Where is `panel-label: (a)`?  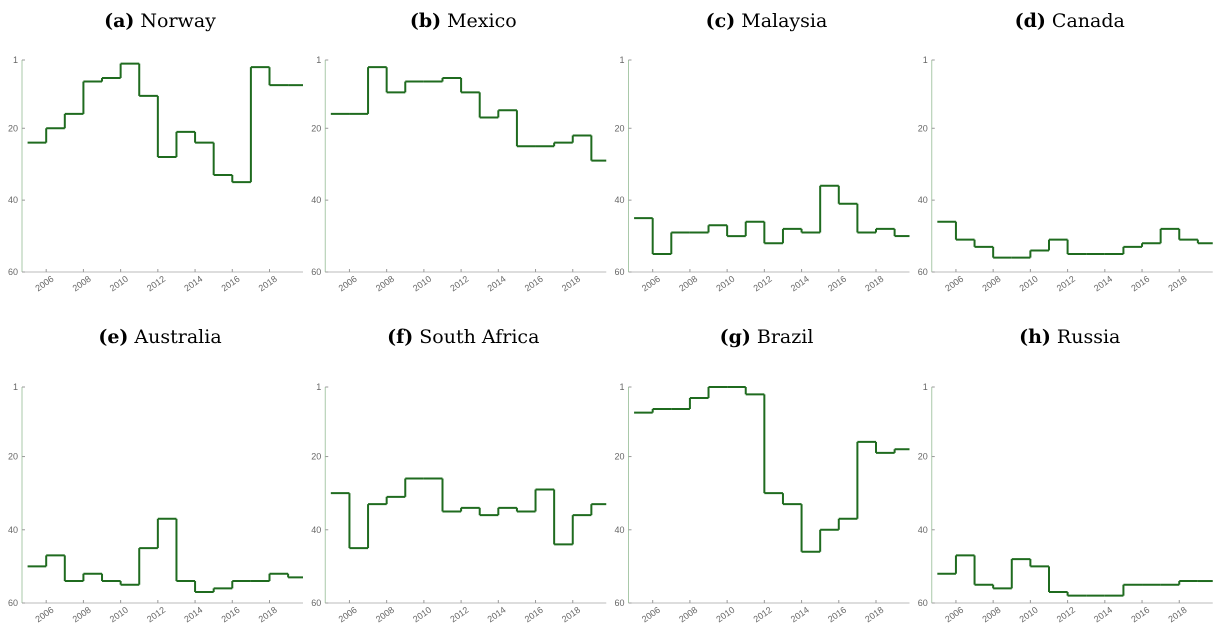 panel-label: (a) is located at coordinates (119, 21).